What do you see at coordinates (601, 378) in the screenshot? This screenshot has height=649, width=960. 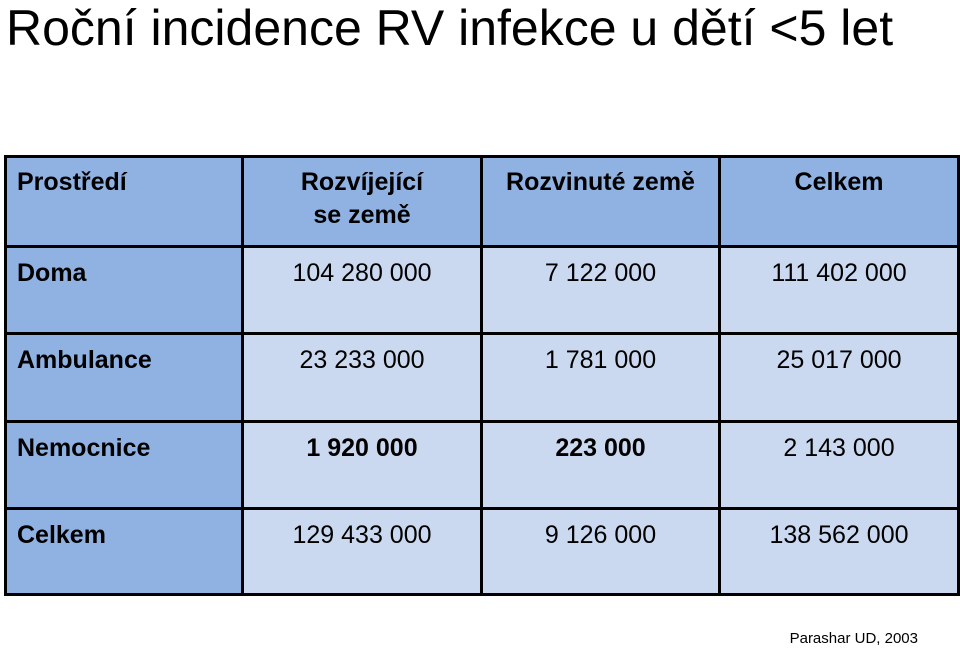 I see `table-cell: 1 781 000` at bounding box center [601, 378].